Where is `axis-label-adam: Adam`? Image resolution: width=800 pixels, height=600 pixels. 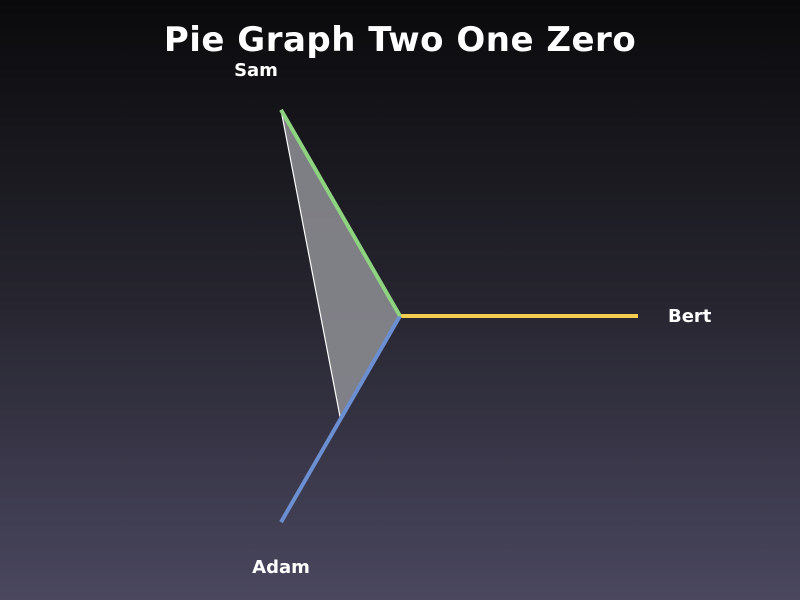 axis-label-adam: Adam is located at coordinates (281, 567).